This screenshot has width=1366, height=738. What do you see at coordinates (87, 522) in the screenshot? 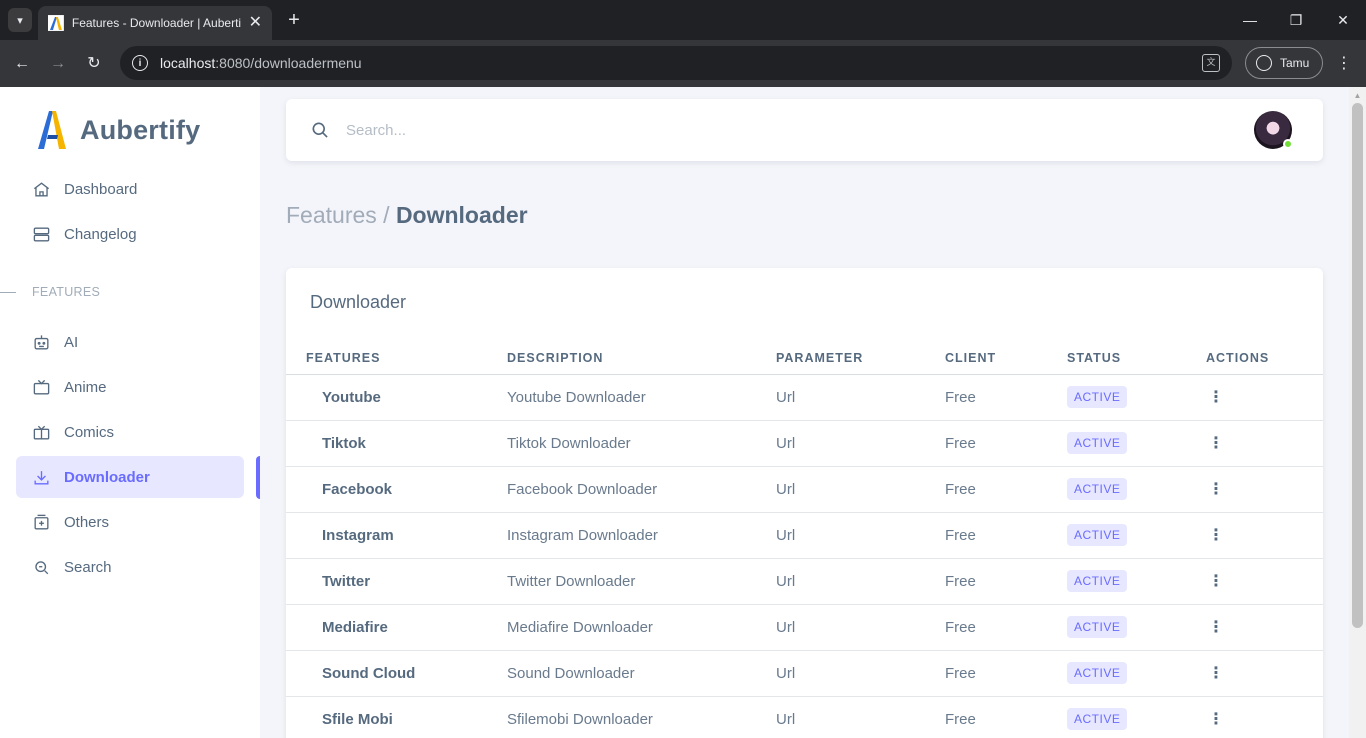
I see `sidebar-item-label: Others` at bounding box center [87, 522].